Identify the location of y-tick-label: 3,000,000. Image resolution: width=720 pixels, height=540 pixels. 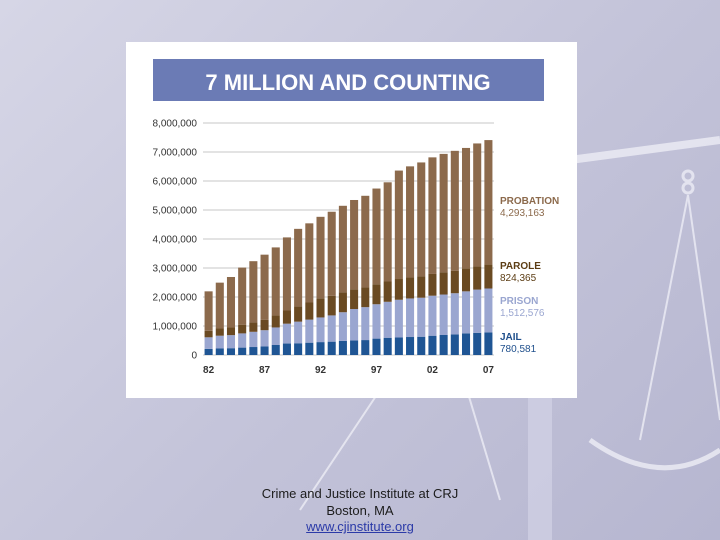
(175, 269).